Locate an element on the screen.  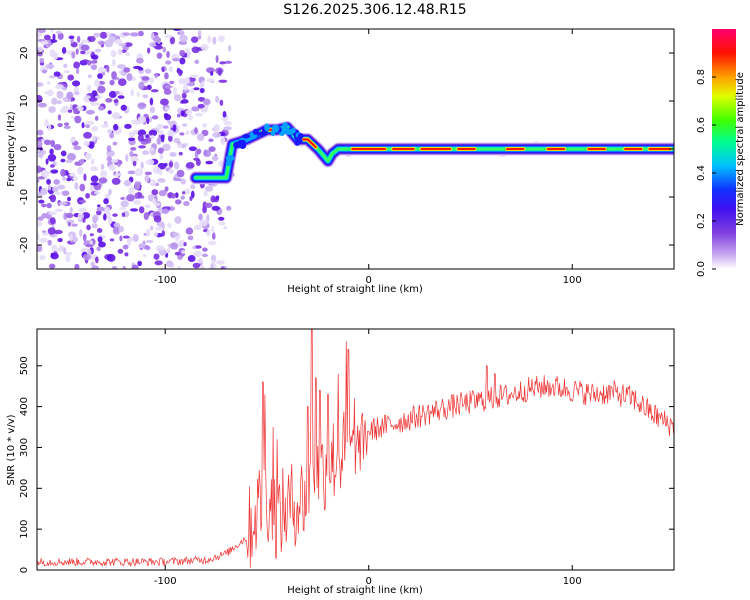
spectrogram-ylabel: Frequency (Hz) is located at coordinates (11, 149).